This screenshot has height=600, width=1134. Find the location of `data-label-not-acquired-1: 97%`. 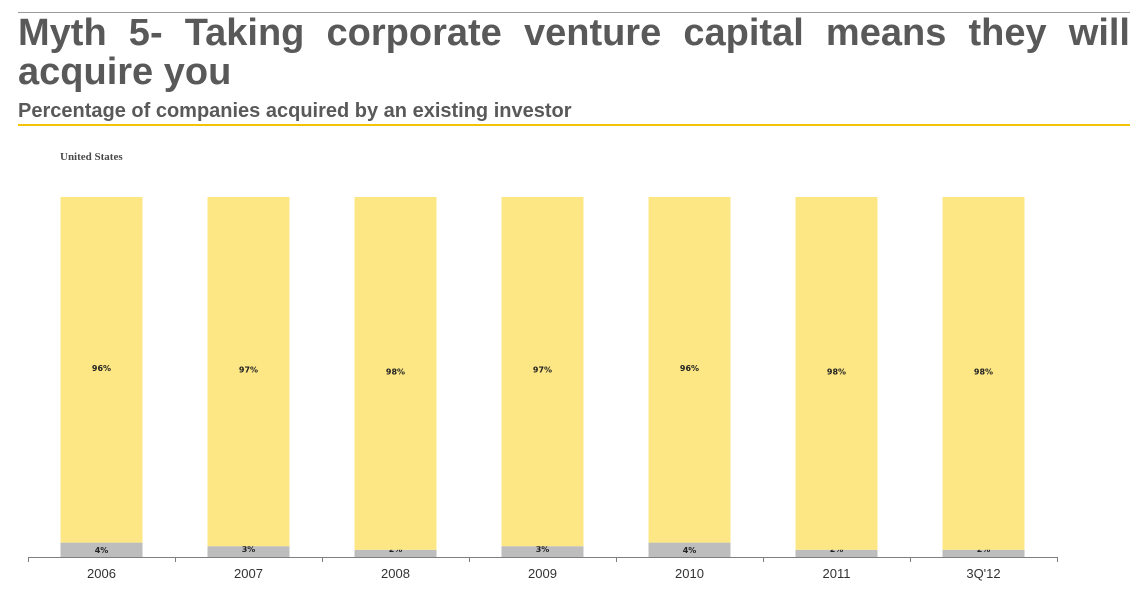

data-label-not-acquired-1: 97% is located at coordinates (248, 370).